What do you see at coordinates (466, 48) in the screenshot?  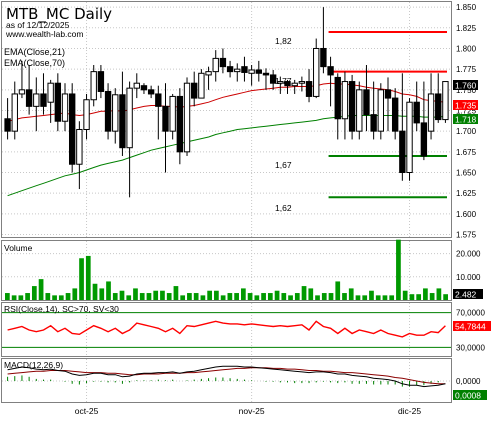 I see `price-tick-label: 1.800` at bounding box center [466, 48].